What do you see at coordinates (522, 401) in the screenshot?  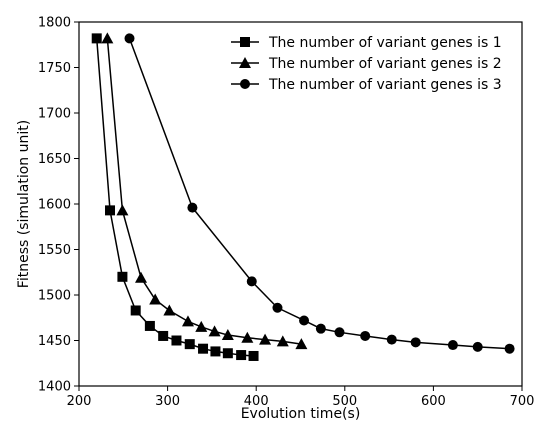 I see `x-tick-label: 700` at bounding box center [522, 401].